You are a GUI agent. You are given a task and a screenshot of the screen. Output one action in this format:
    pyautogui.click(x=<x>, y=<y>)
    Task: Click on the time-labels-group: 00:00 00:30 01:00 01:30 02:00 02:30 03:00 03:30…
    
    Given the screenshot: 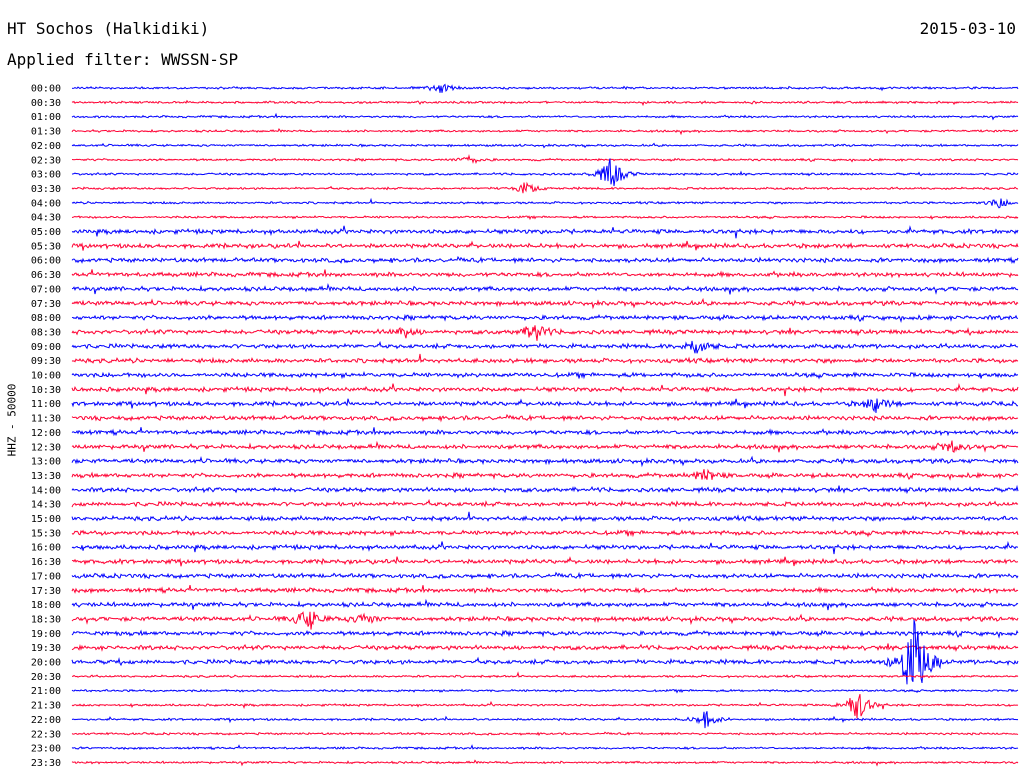 What is the action you would take?
    pyautogui.click(x=46, y=426)
    